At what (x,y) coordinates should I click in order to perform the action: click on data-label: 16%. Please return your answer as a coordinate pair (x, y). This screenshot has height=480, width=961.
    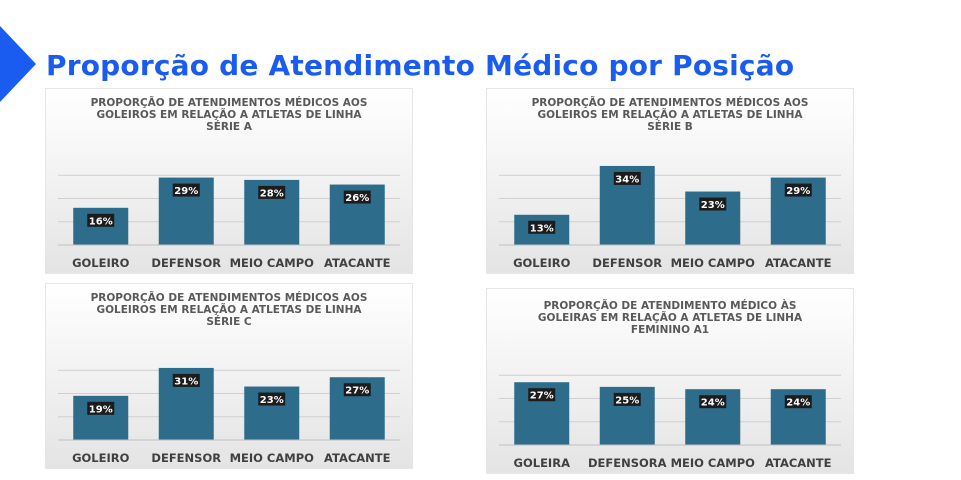
    Looking at the image, I should click on (101, 221).